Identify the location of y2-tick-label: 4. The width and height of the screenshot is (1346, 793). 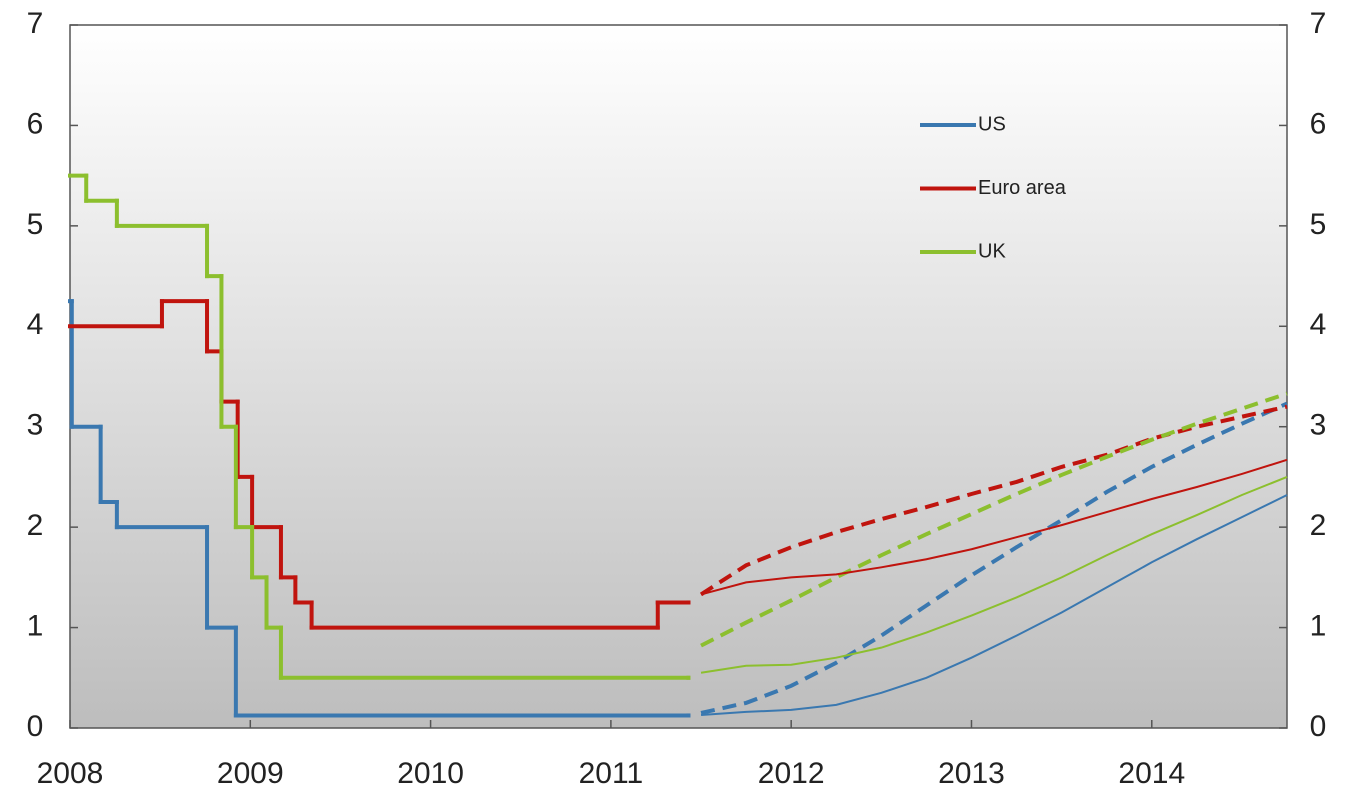
(1318, 324).